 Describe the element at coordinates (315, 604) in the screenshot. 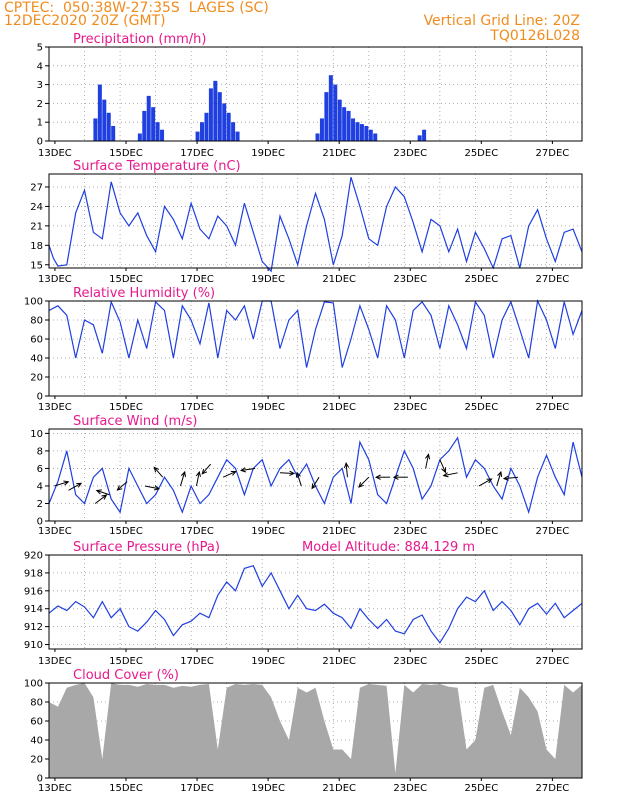

I see `pressure-line` at that location.